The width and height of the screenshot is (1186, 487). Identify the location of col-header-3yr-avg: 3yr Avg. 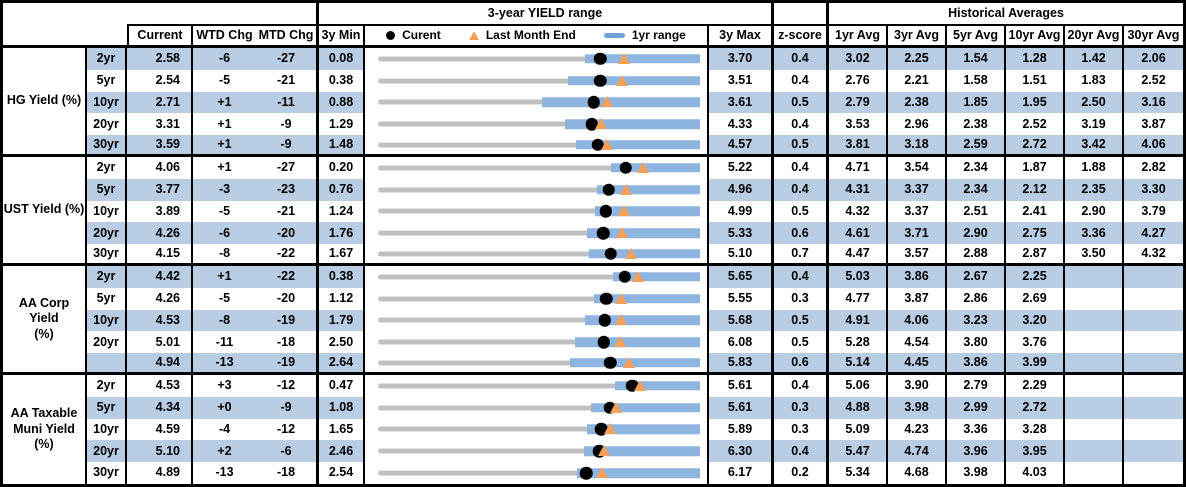
(917, 37).